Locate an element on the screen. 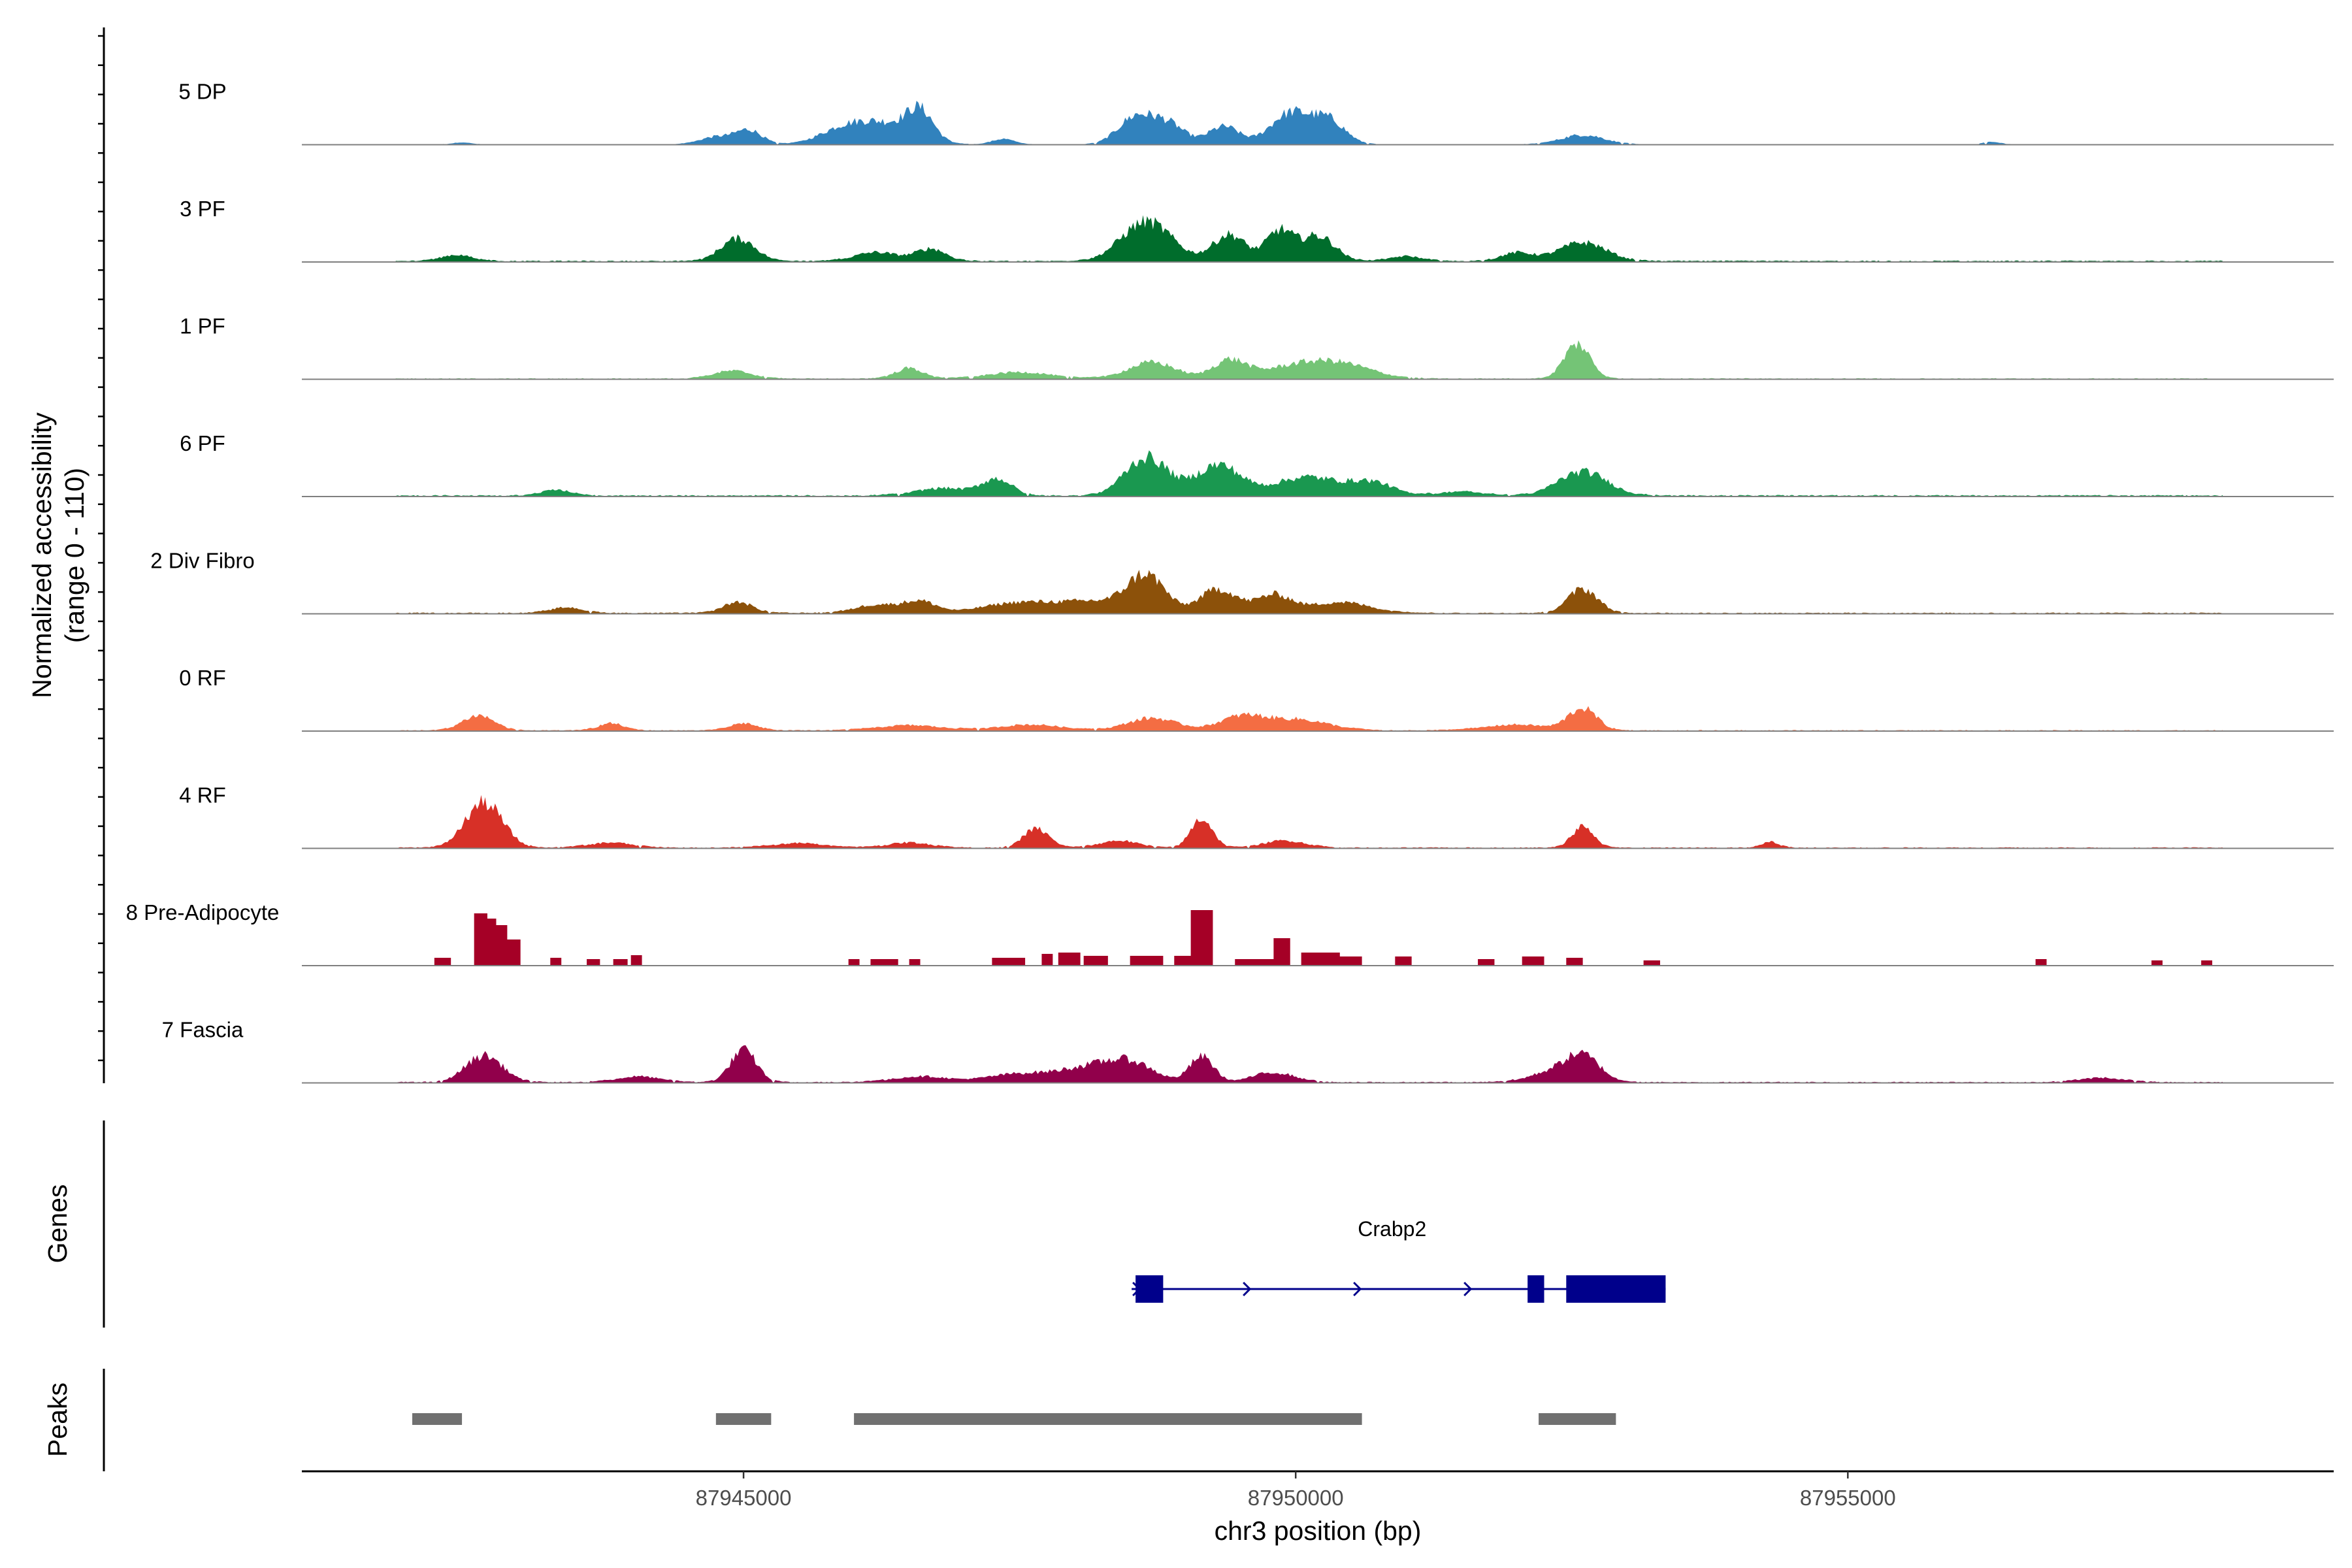 This screenshot has height=1568, width=2352. track-label: 3 PF is located at coordinates (202, 209).